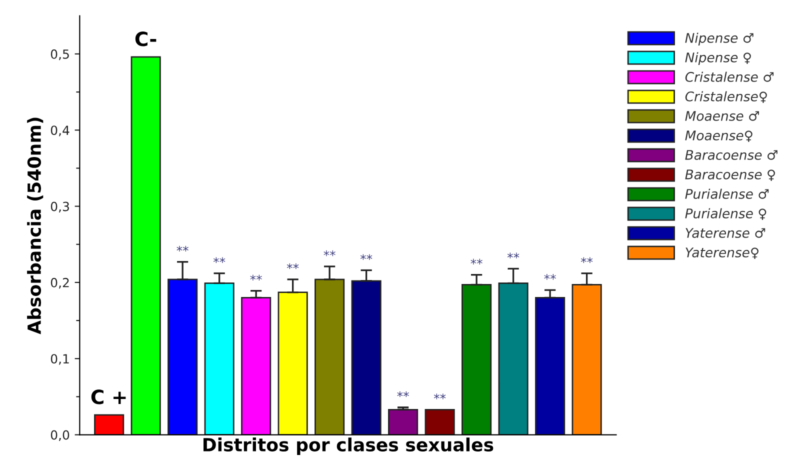 This screenshot has width=789, height=466. I want to click on y-tick-label: 0,1, so click(59, 359).